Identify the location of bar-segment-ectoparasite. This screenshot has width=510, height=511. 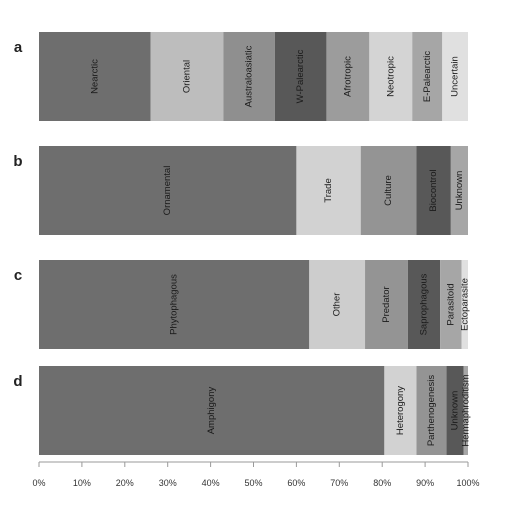
(464, 304).